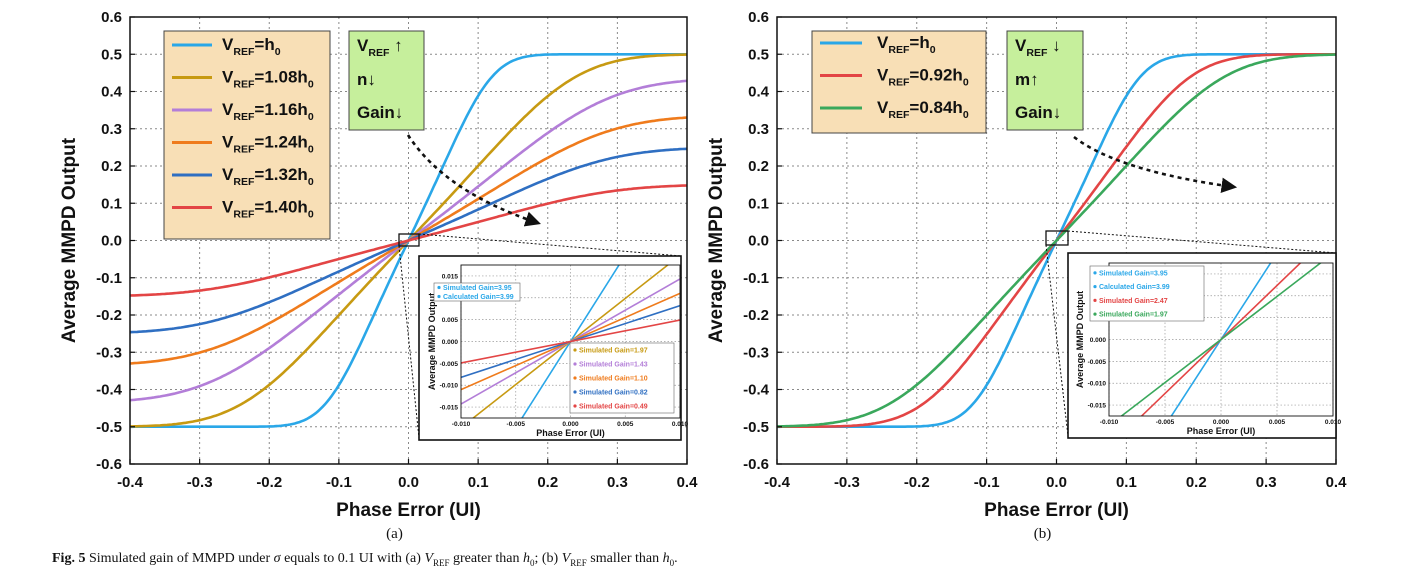 The width and height of the screenshot is (1414, 577). Describe the element at coordinates (69, 240) in the screenshot. I see `y-axis-title: Average MMPD Output` at that location.